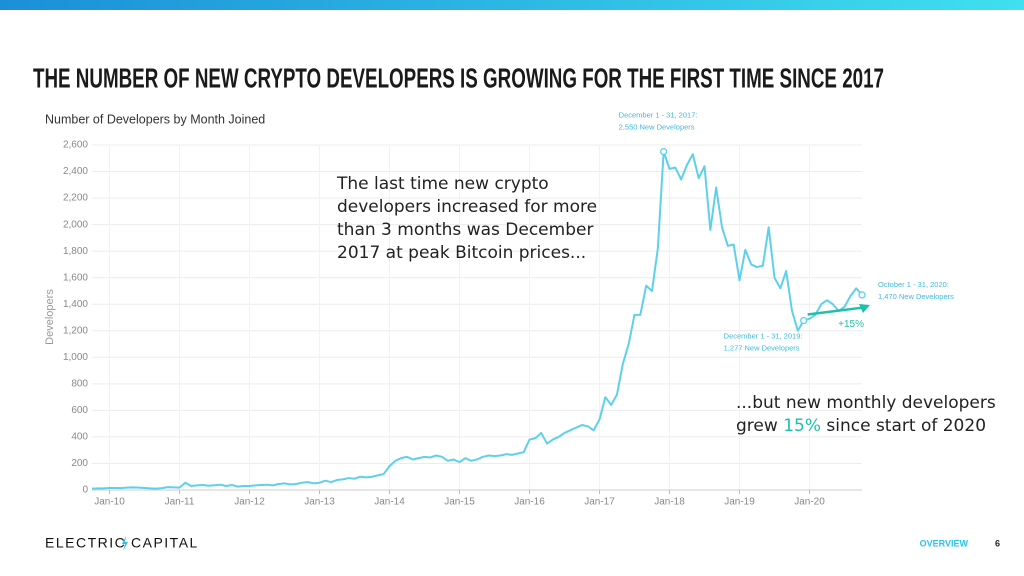 This screenshot has width=1024, height=576. I want to click on x-tick-label: Jan-13, so click(319, 502).